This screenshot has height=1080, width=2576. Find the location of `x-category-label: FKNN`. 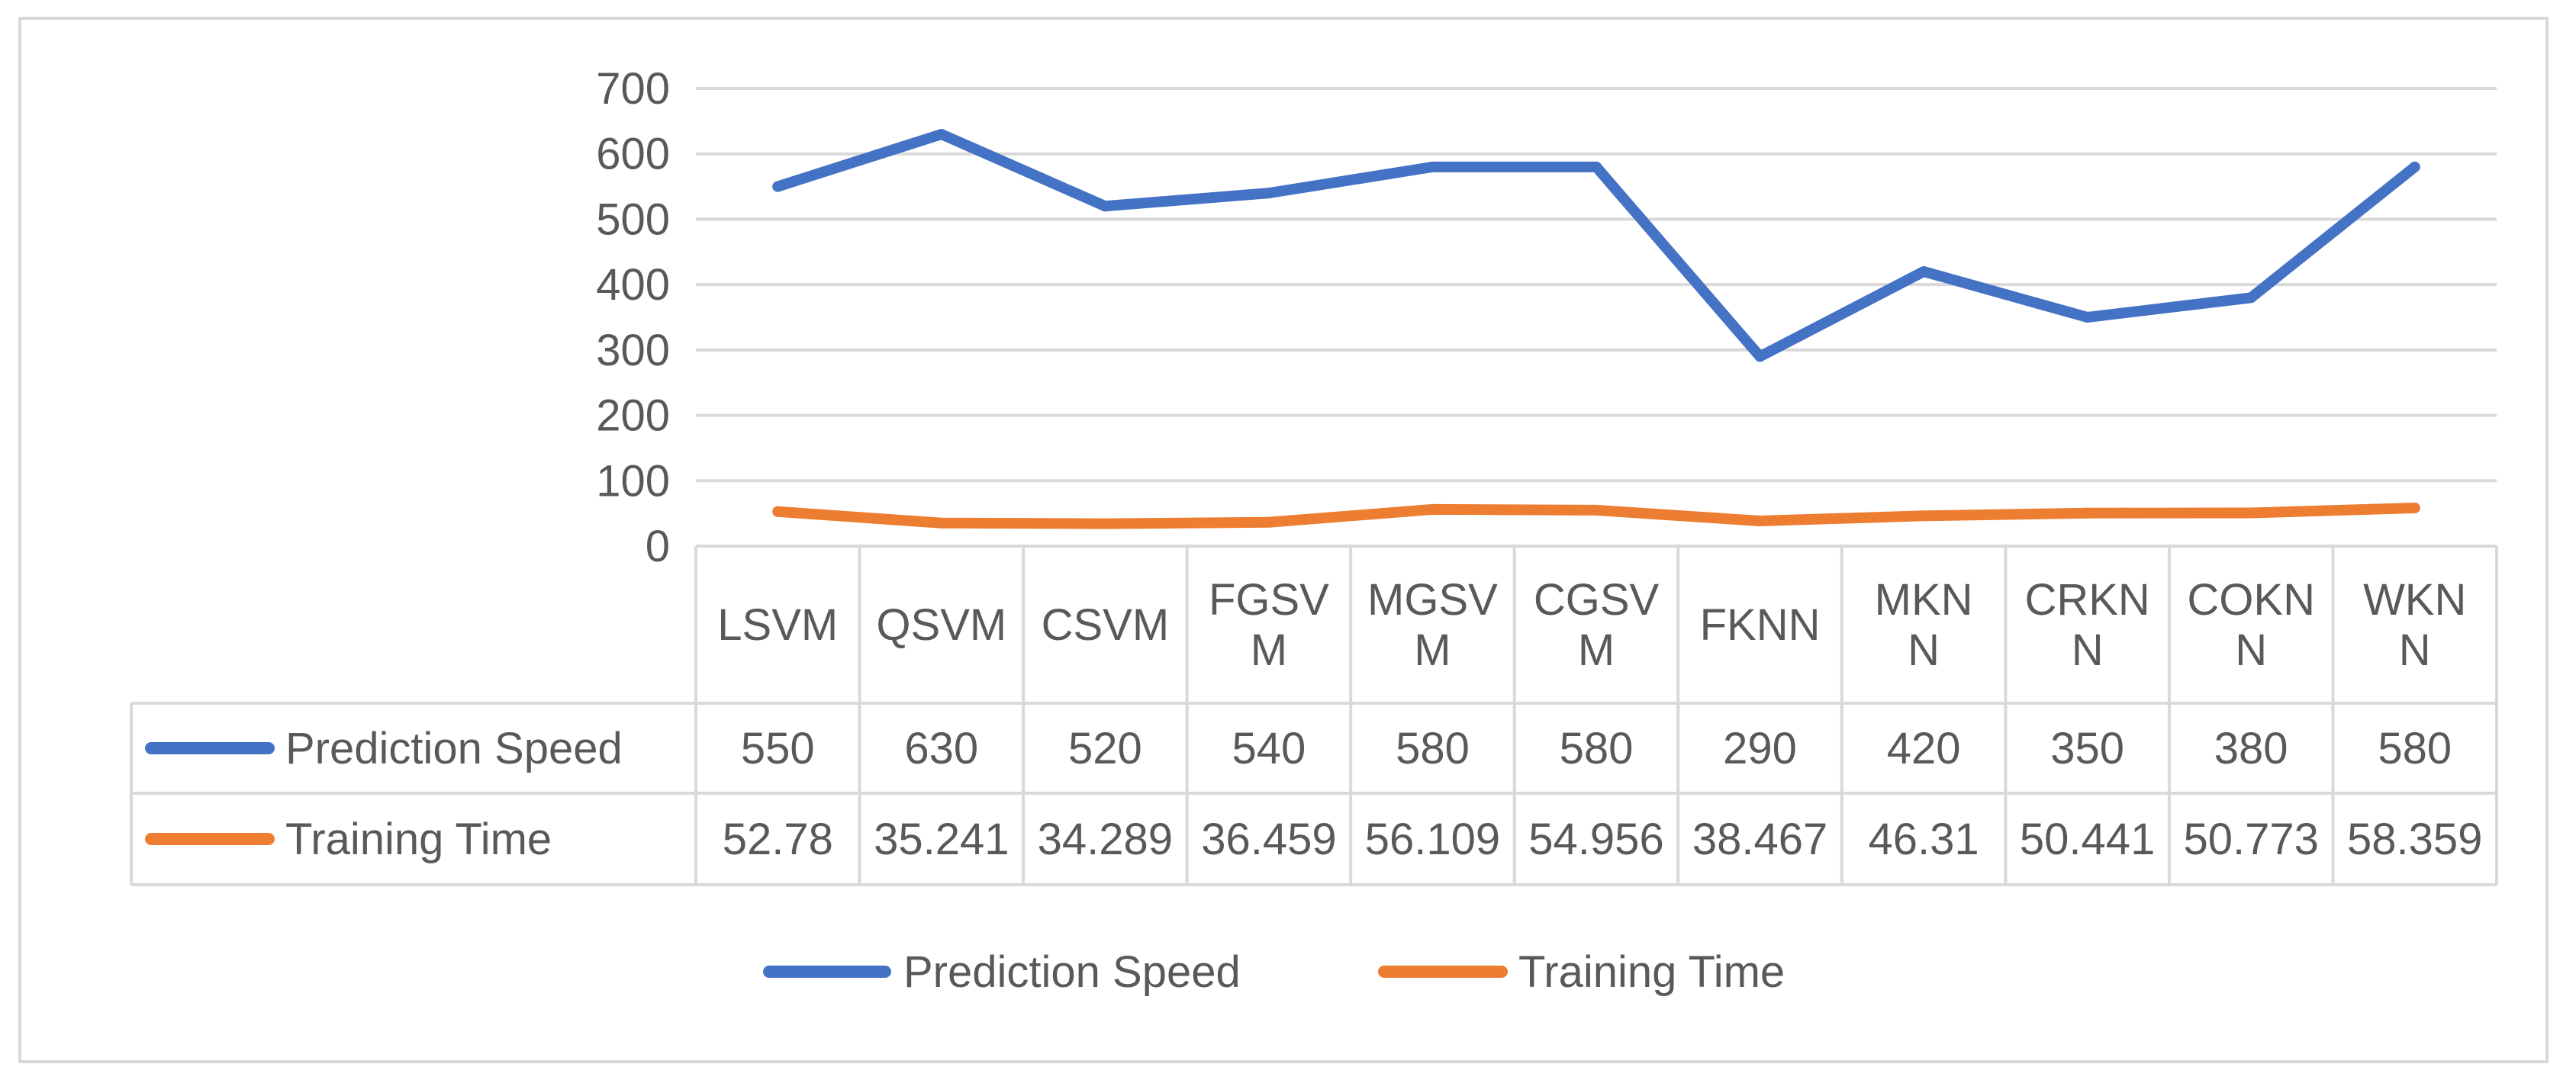

x-category-label: FKNN is located at coordinates (1760, 625).